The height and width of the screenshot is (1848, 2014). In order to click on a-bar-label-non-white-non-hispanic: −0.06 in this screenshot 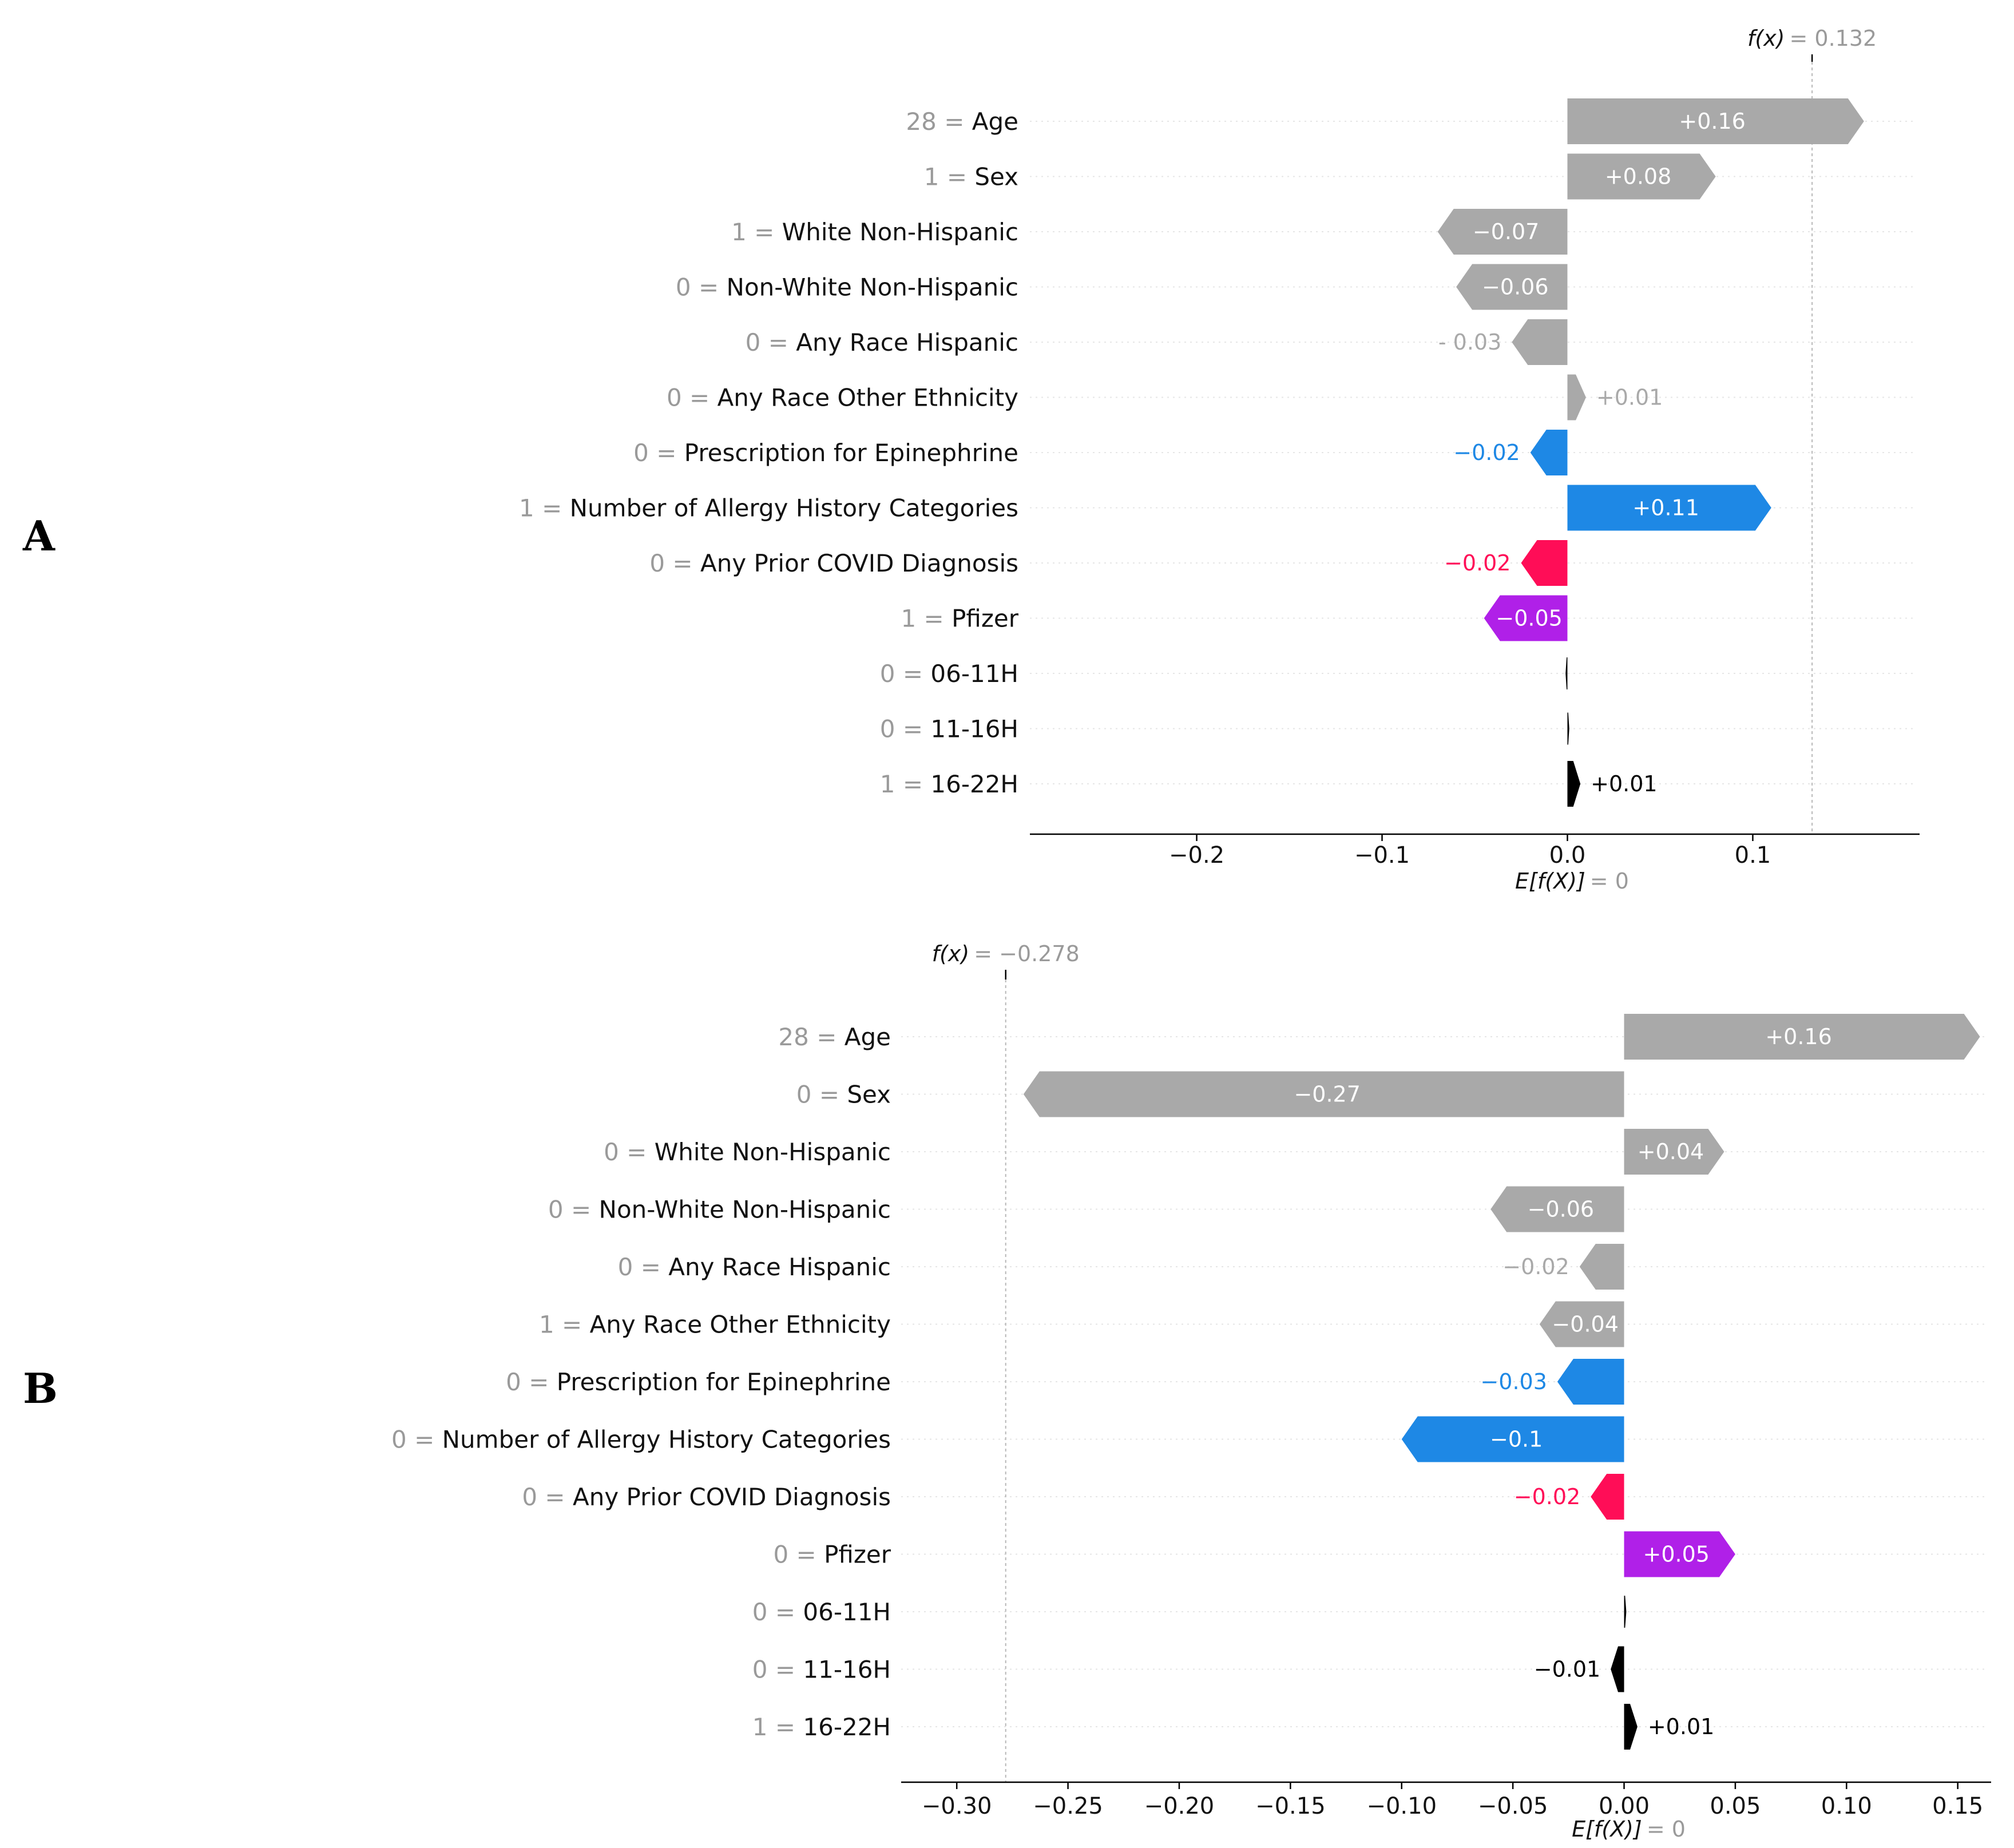, I will do `click(1515, 287)`.